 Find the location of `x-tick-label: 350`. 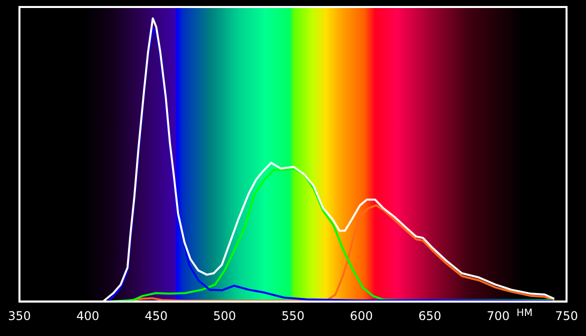

x-tick-label: 350 is located at coordinates (19, 315).